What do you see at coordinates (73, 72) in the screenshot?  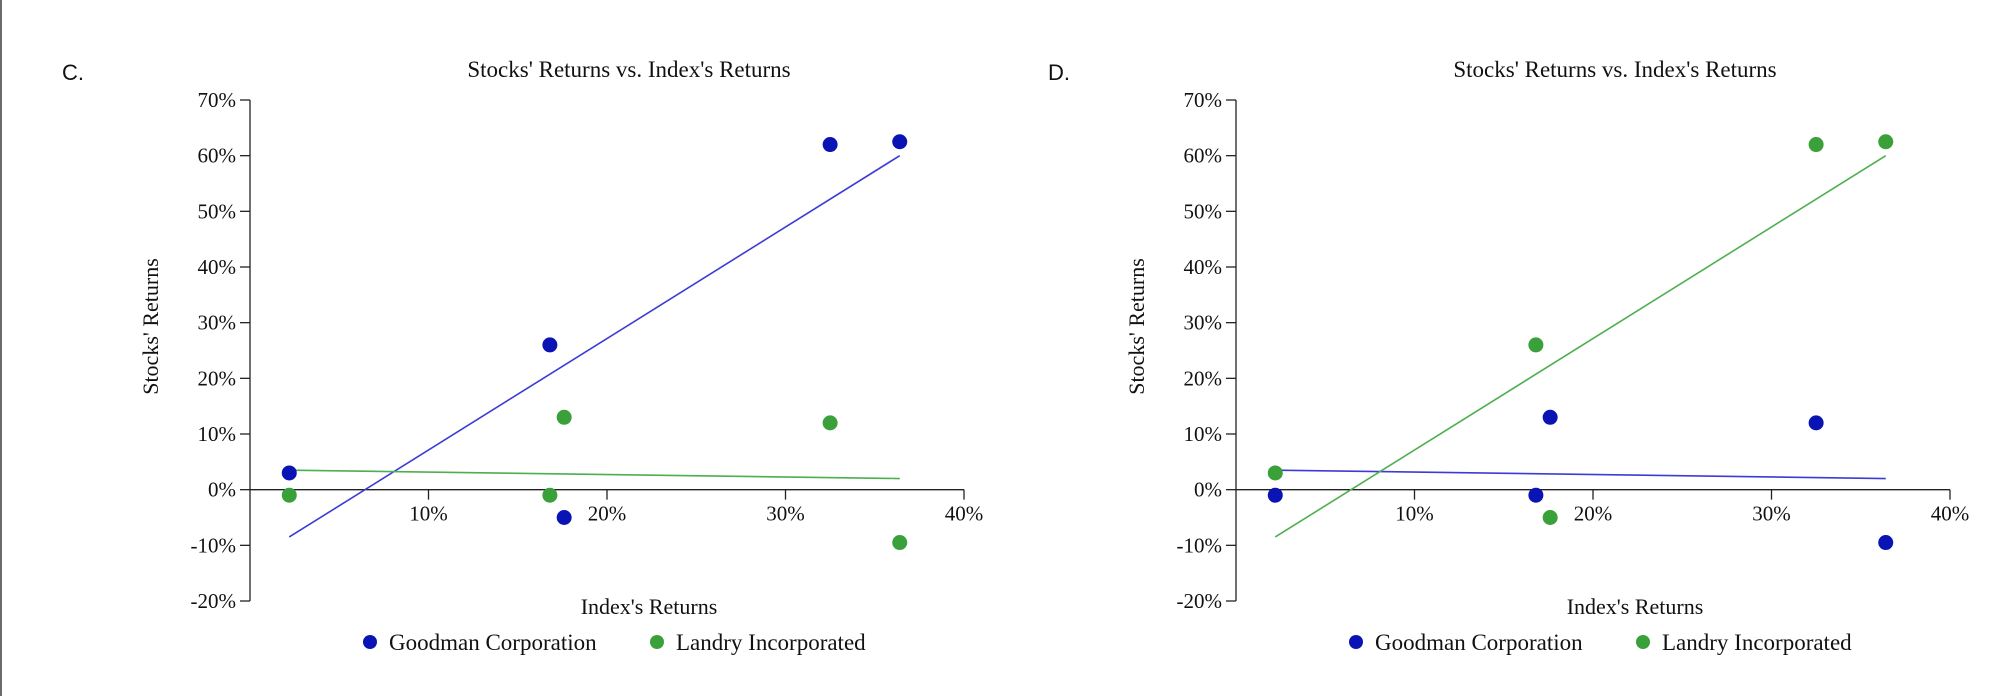 I see `panel-label-c: C.` at bounding box center [73, 72].